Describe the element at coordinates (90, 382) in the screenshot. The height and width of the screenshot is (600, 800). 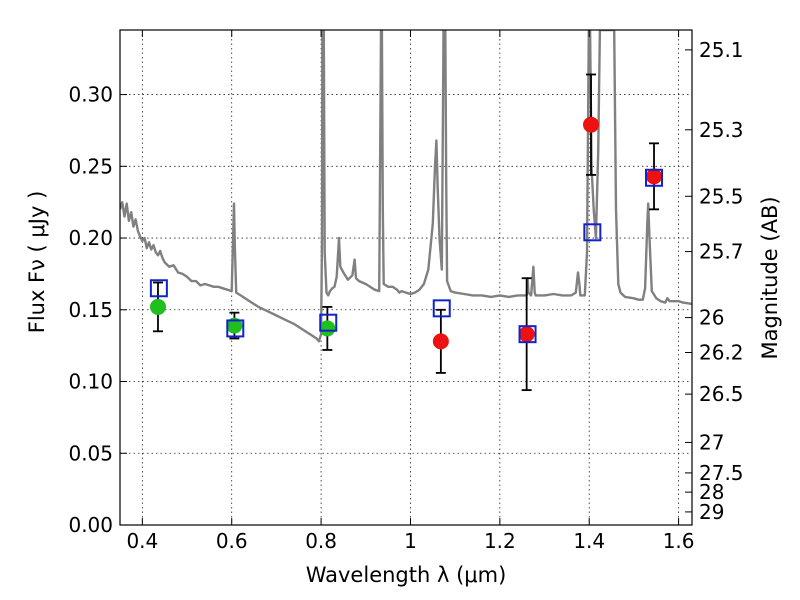
I see `y-tick-label: 0.10` at that location.